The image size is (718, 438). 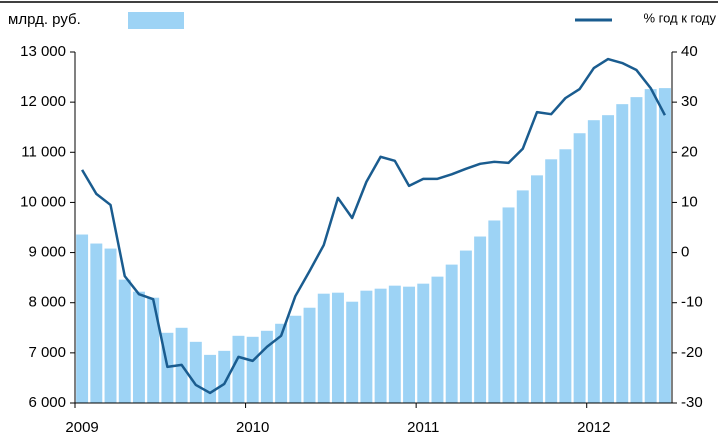 What do you see at coordinates (43, 201) in the screenshot?
I see `y-tick-label: 10 000` at bounding box center [43, 201].